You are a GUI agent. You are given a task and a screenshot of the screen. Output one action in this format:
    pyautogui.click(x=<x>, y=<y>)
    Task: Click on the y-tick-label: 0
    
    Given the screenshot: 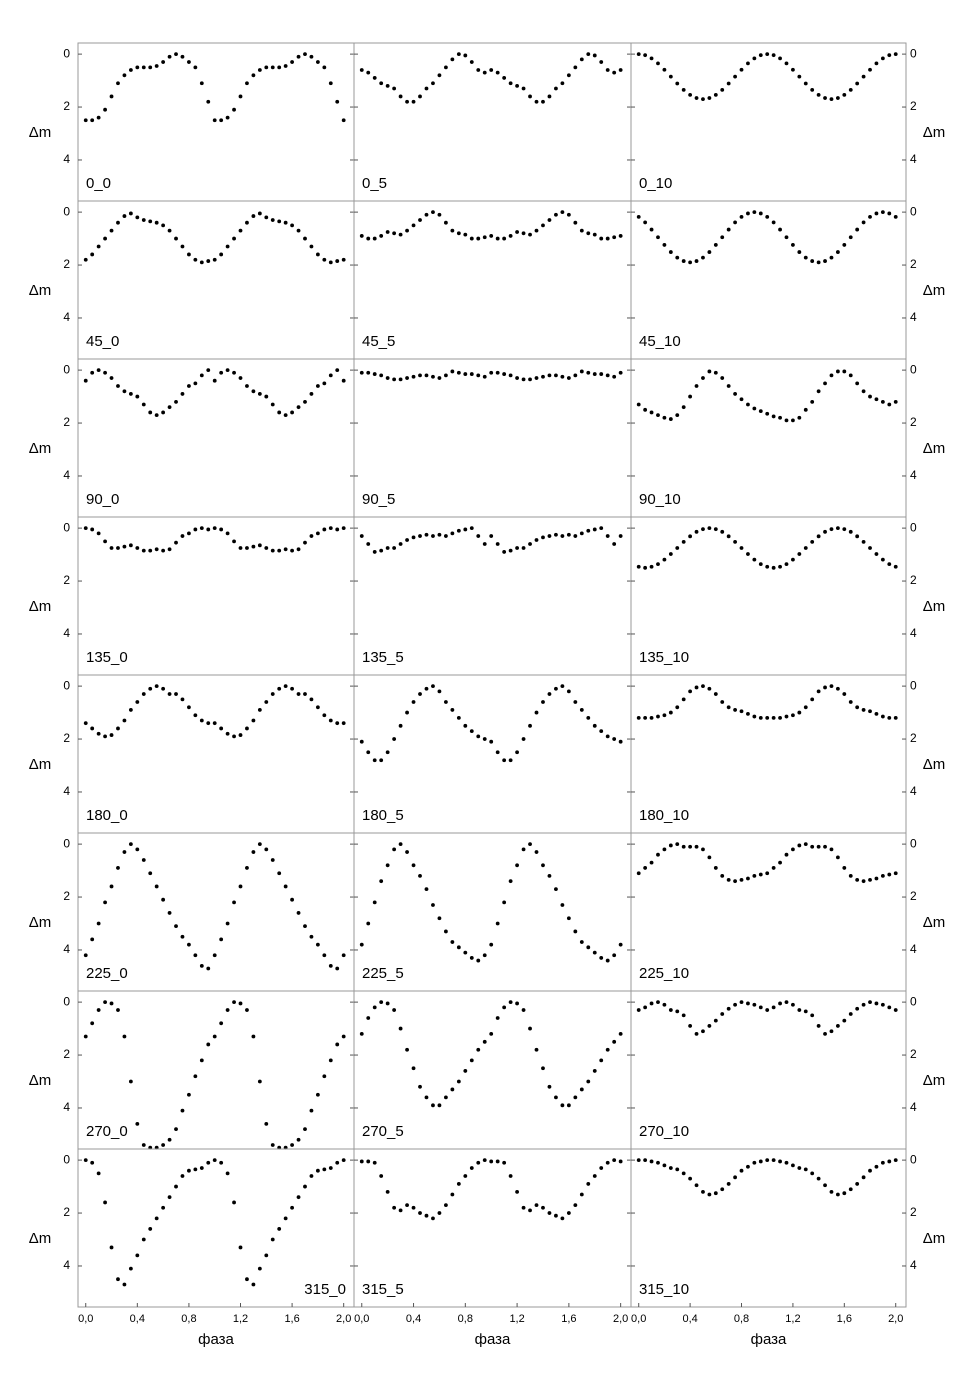 What is the action you would take?
    pyautogui.click(x=913, y=843)
    